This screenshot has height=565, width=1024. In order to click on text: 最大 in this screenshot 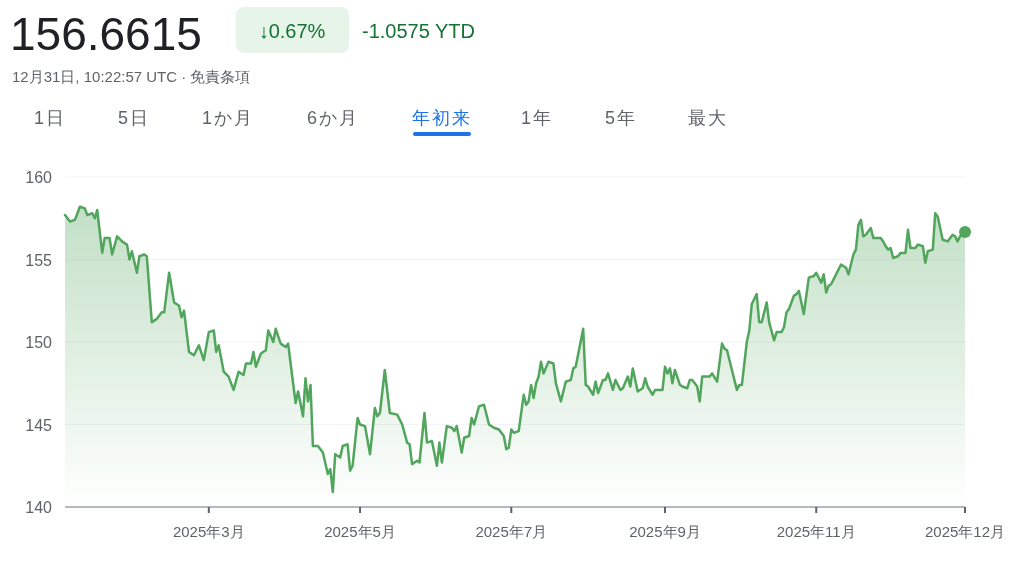, I will do `click(708, 118)`.